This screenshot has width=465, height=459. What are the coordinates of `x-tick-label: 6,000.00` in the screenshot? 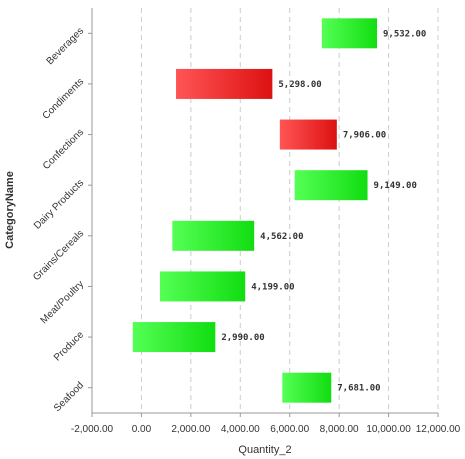 It's located at (289, 429).